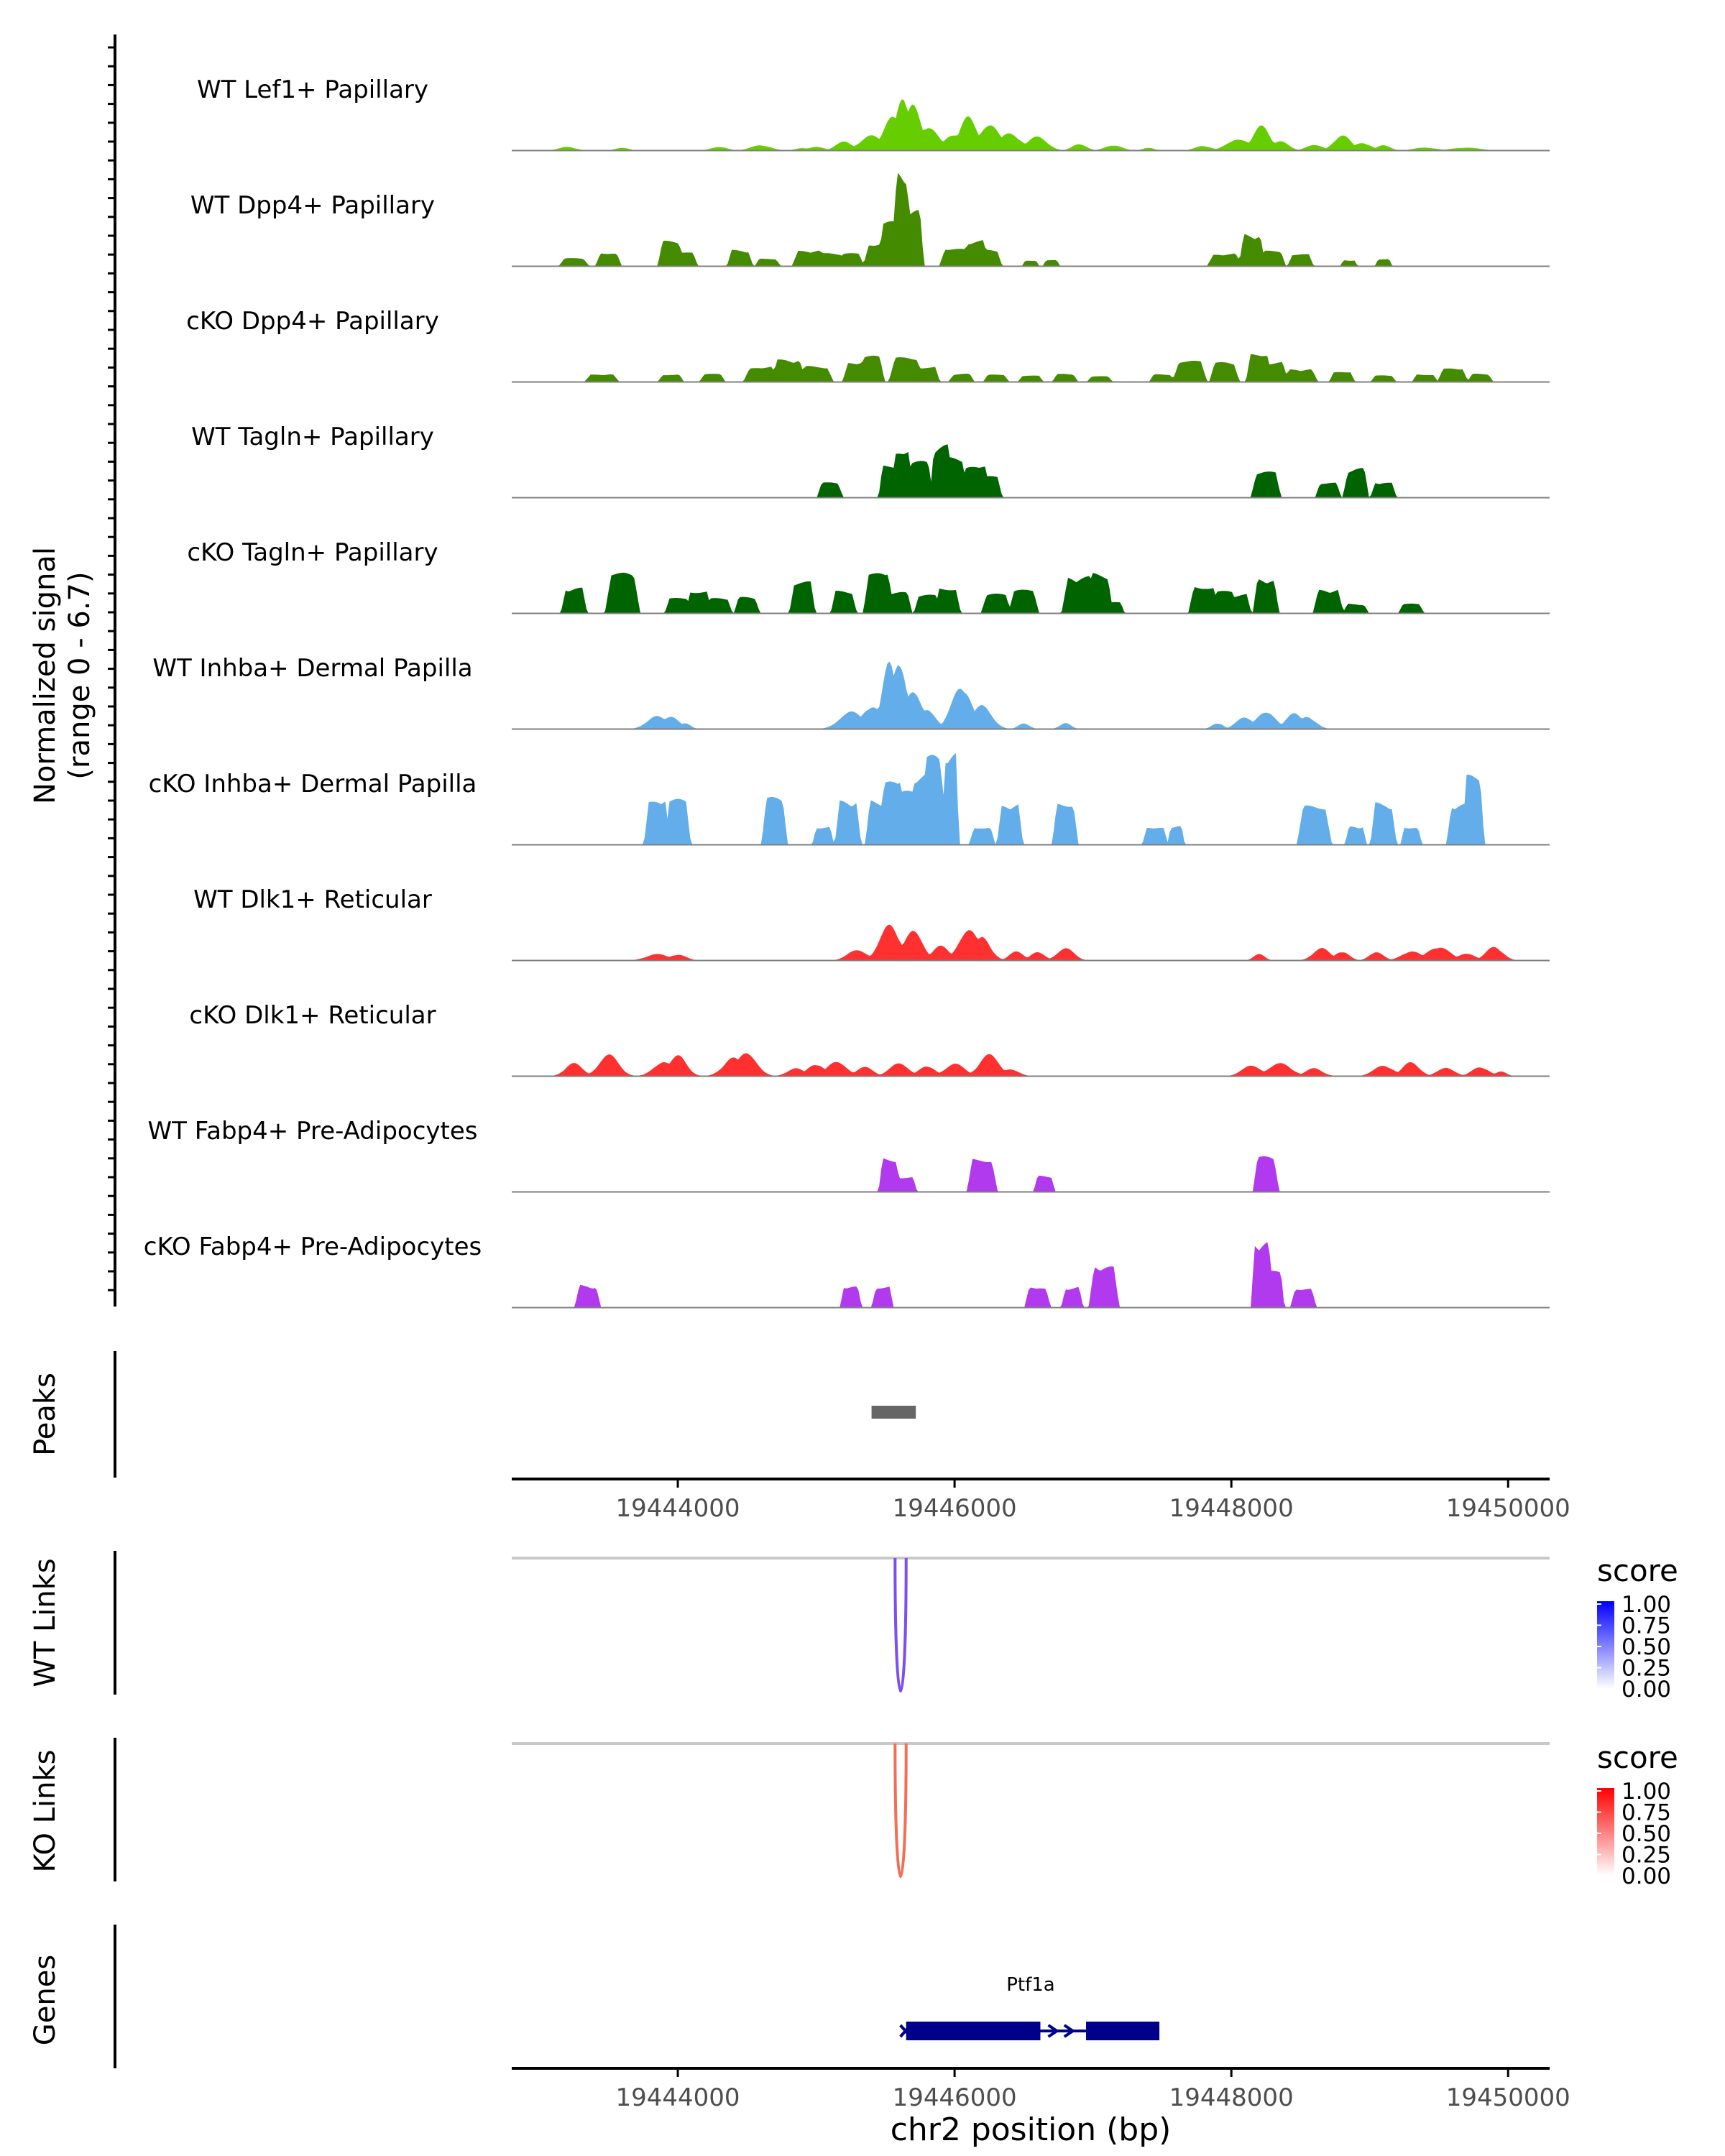  Describe the element at coordinates (313, 784) in the screenshot. I see `track-label: cKO Inhba+ Dermal Papilla` at that location.